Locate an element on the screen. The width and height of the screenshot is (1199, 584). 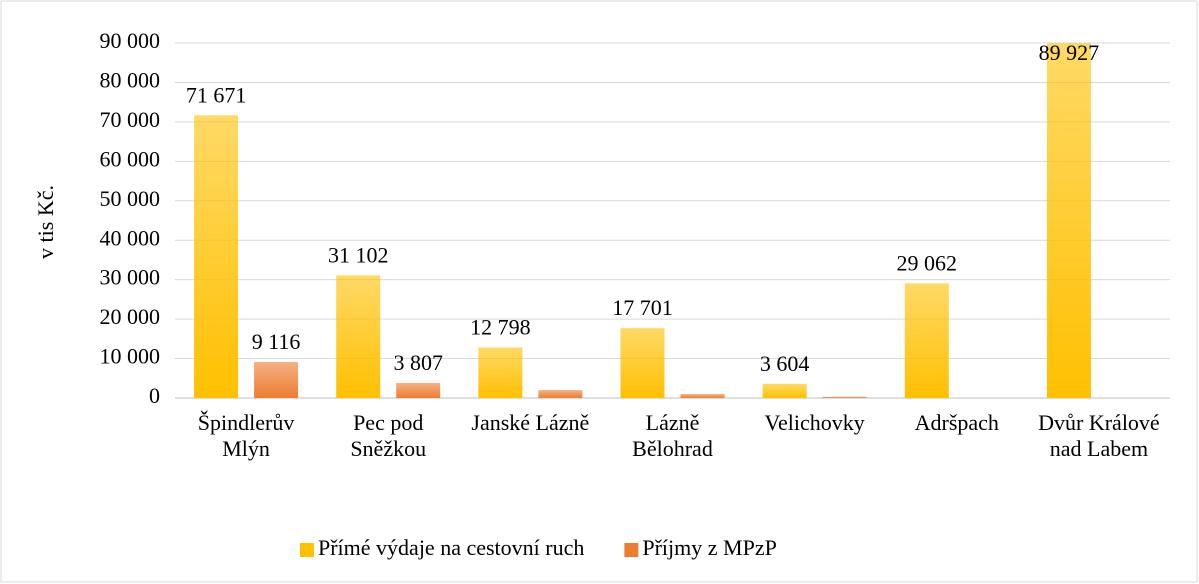
x-tick-label: Dvůr Králové nad Labem is located at coordinates (1099, 435).